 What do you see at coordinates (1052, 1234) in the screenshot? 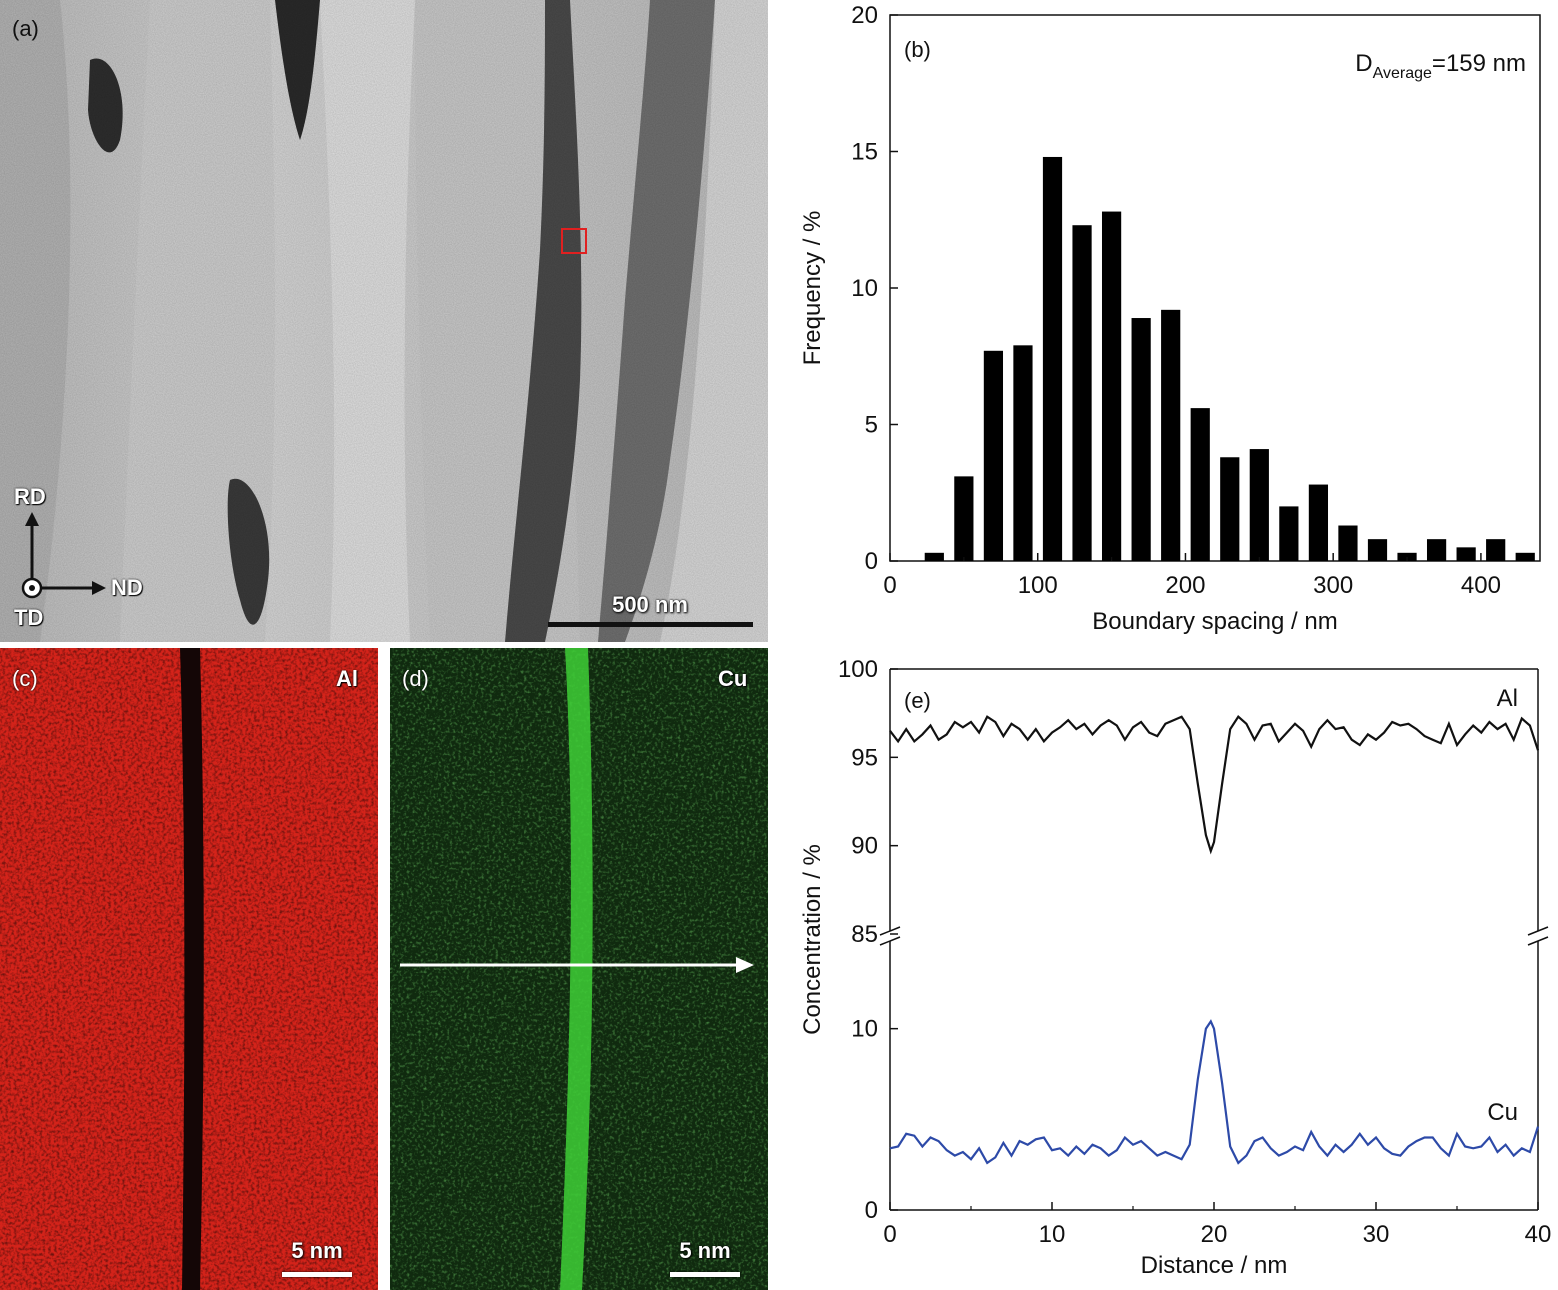
I see `x-tick-label: 10` at bounding box center [1052, 1234].